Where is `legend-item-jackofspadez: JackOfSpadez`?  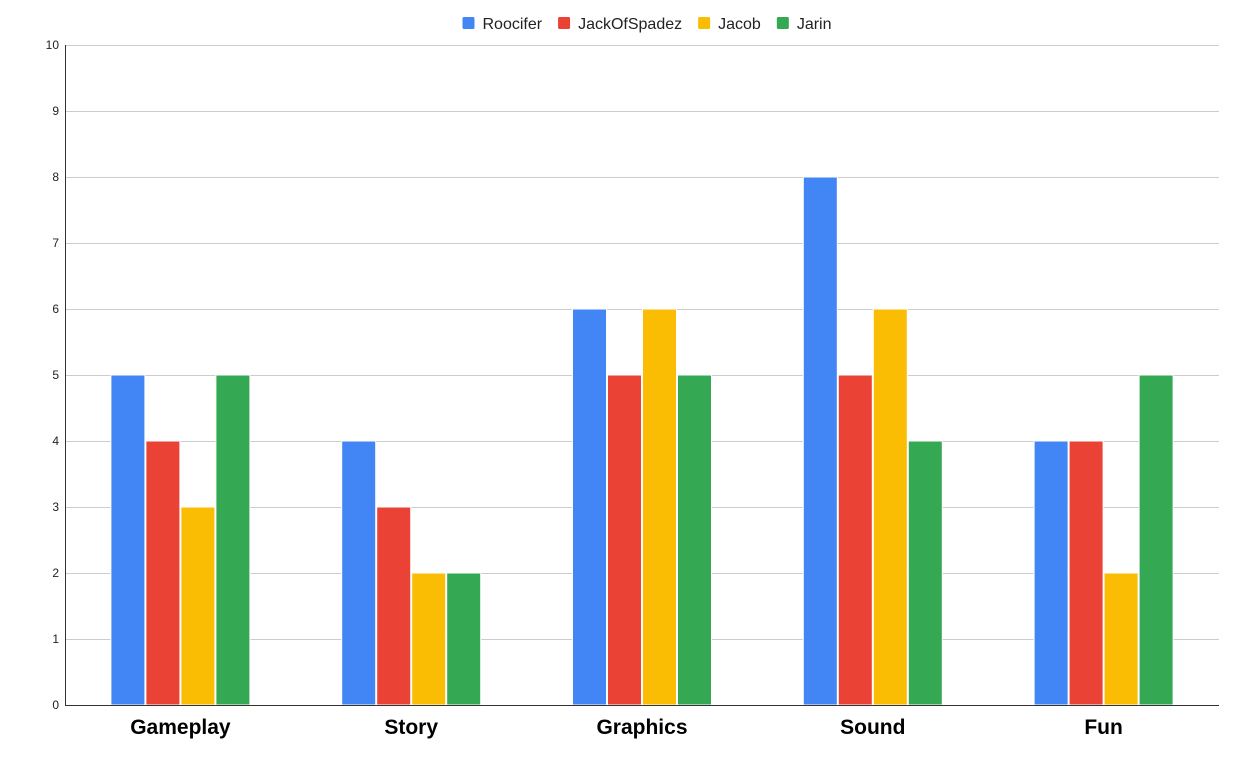 legend-item-jackofspadez: JackOfSpadez is located at coordinates (620, 24).